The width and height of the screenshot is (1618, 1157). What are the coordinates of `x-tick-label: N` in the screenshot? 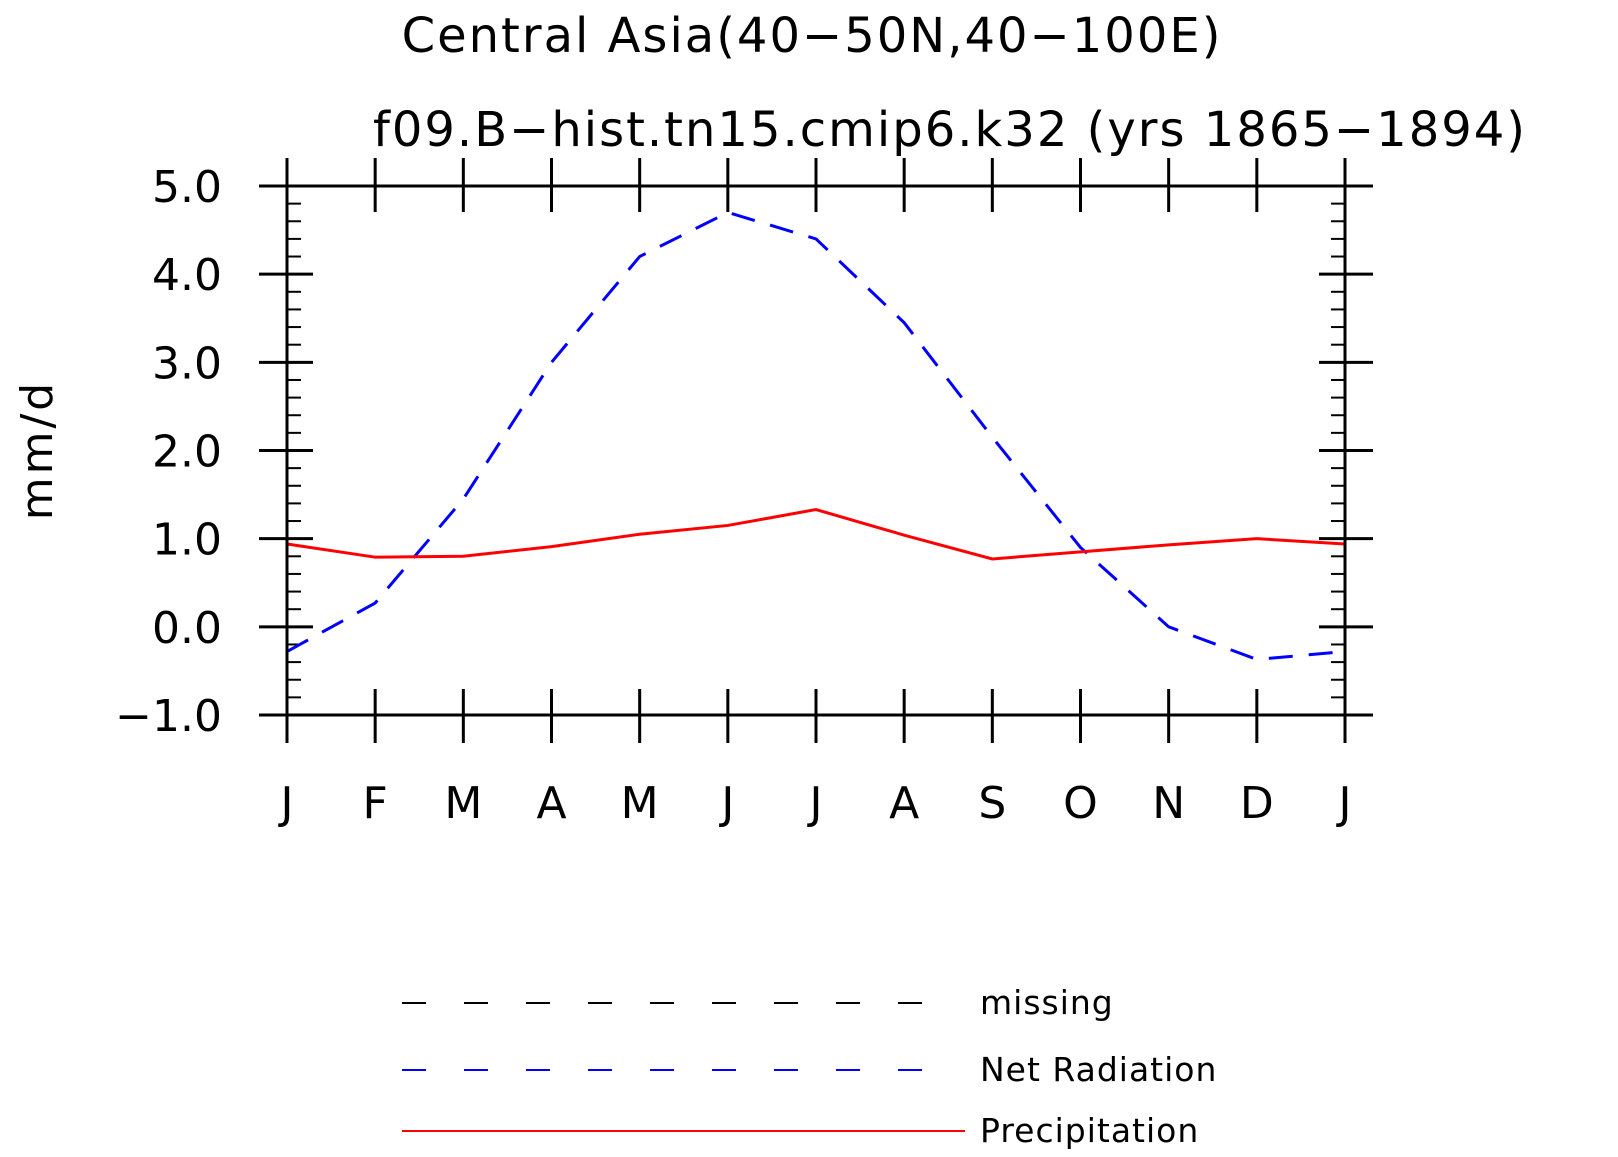 It's located at (1168, 803).